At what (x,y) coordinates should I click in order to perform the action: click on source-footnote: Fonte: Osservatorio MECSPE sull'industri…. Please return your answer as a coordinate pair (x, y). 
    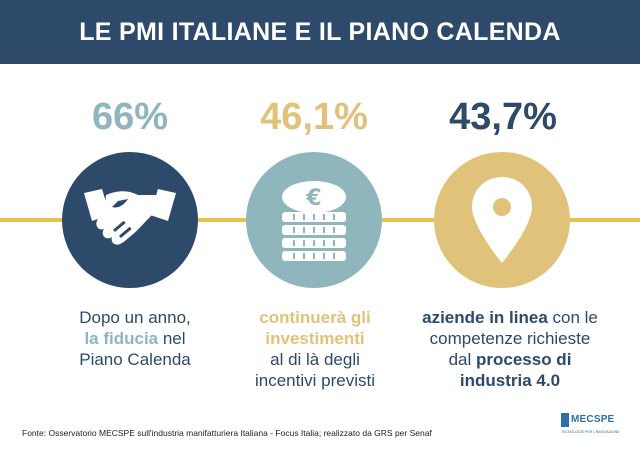
    Looking at the image, I should click on (227, 433).